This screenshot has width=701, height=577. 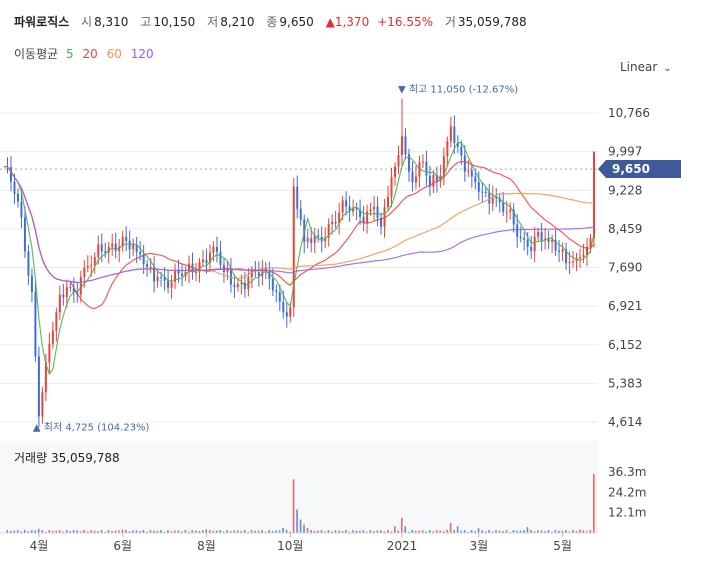 What do you see at coordinates (627, 492) in the screenshot?
I see `volume-tick-label: 24.2m` at bounding box center [627, 492].